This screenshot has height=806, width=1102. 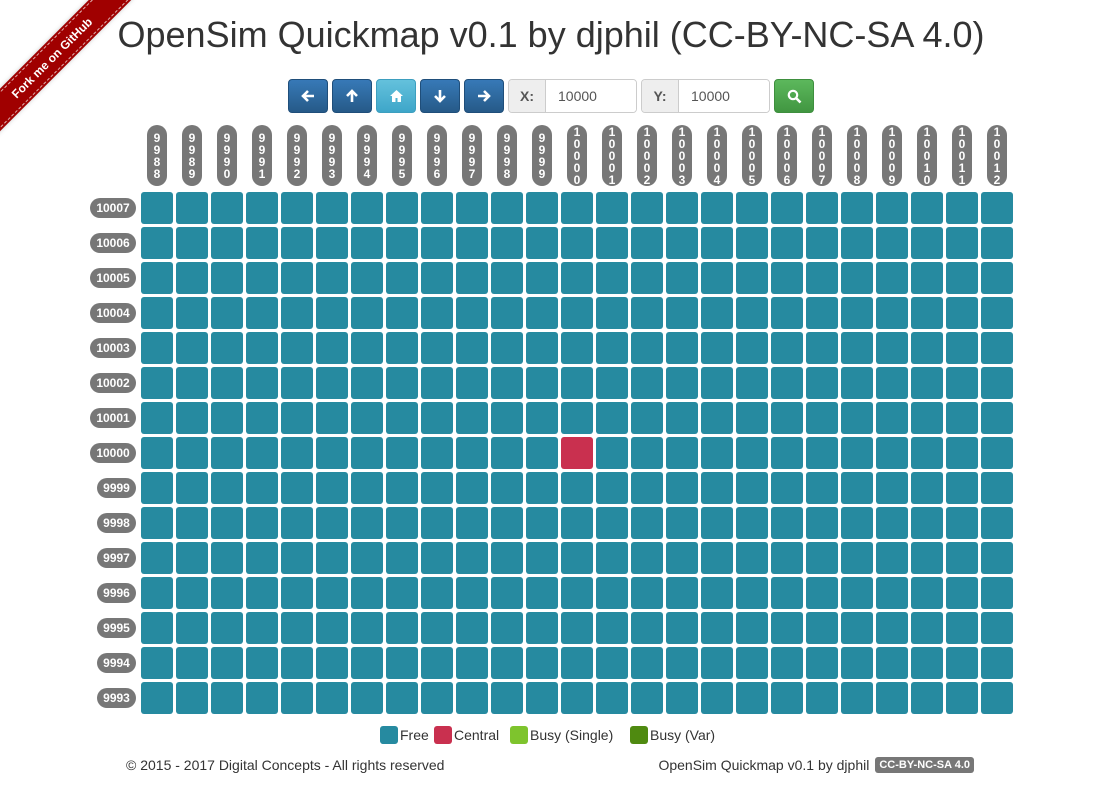 I want to click on home-button, so click(x=396, y=96).